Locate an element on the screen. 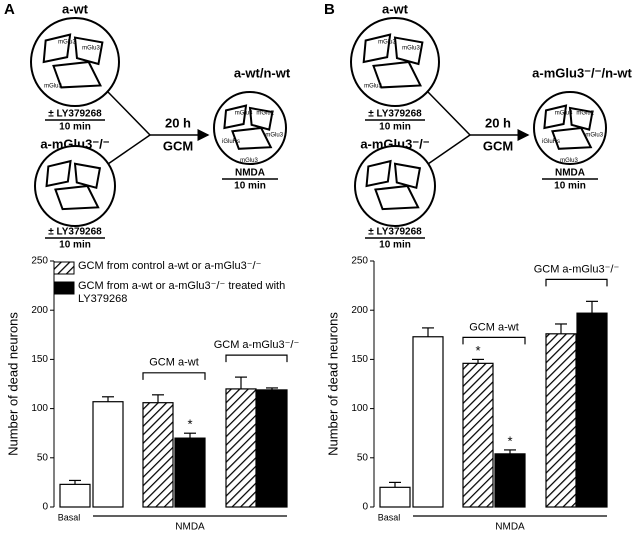 Image resolution: width=640 pixels, height=534 pixels. panel-label: B is located at coordinates (329, 9).